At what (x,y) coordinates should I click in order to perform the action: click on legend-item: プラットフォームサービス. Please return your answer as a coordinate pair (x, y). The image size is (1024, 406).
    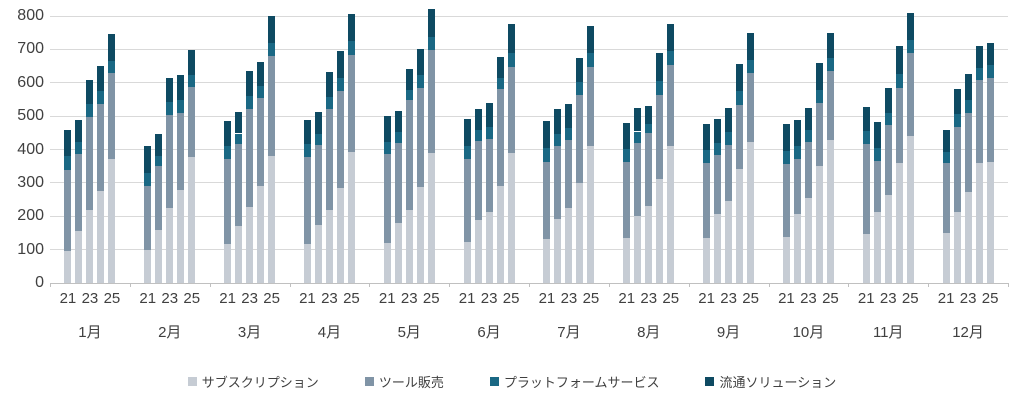
    Looking at the image, I should click on (574, 381).